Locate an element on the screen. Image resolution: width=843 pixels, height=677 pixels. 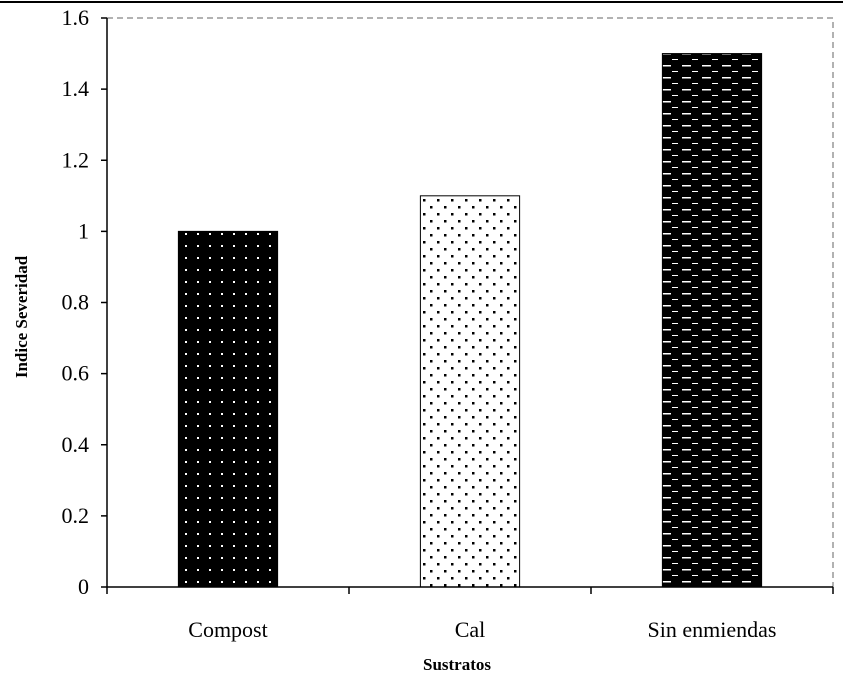
x-ticks: Compost Cal Sin enmiendas is located at coordinates (470, 614).